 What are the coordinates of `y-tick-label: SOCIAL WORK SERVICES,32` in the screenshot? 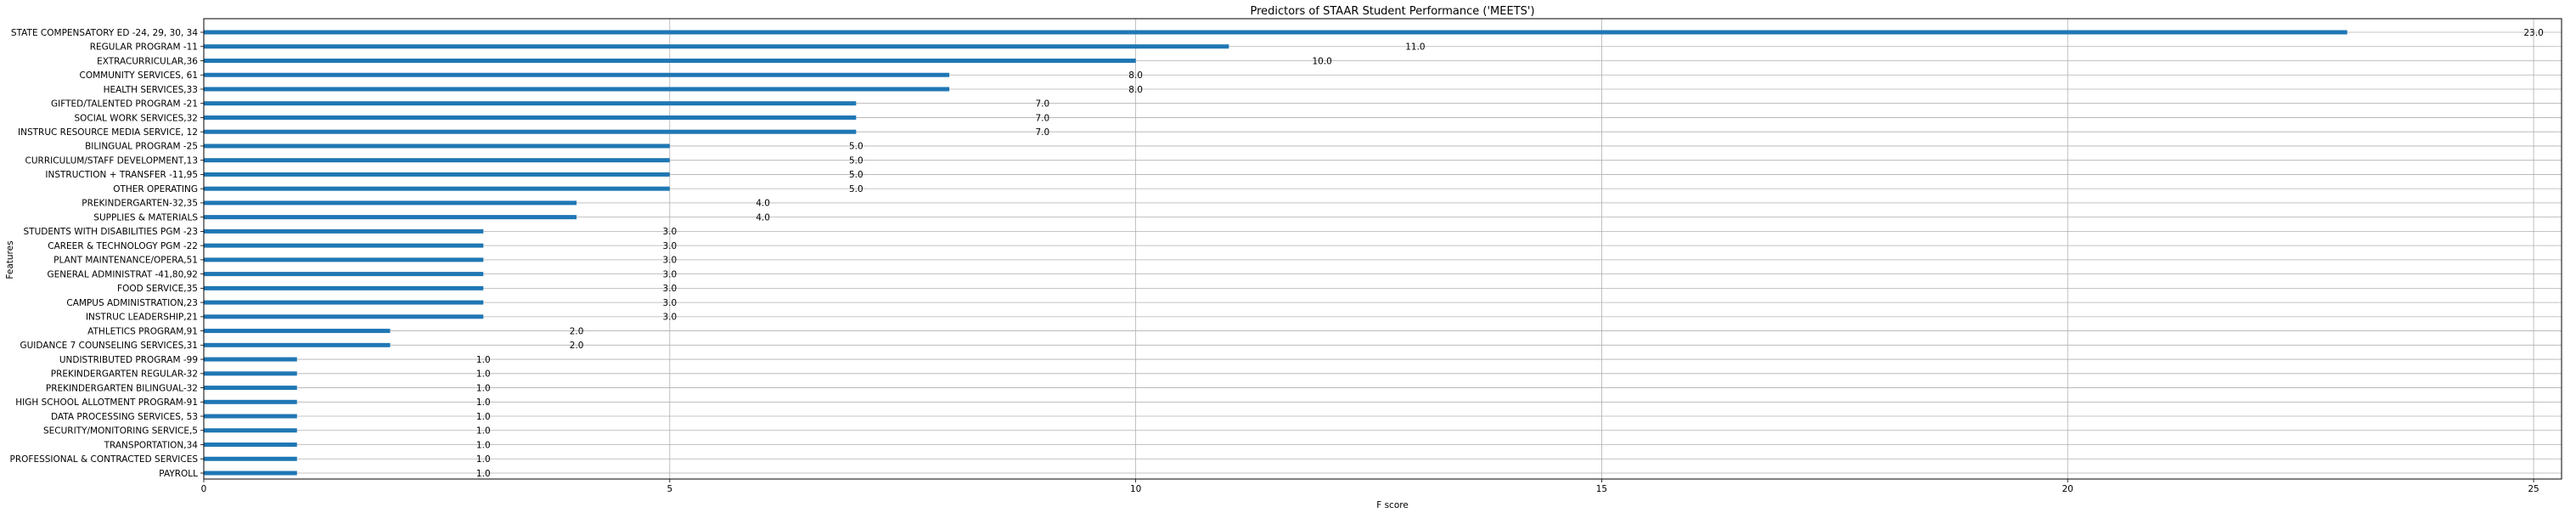 It's located at (136, 118).